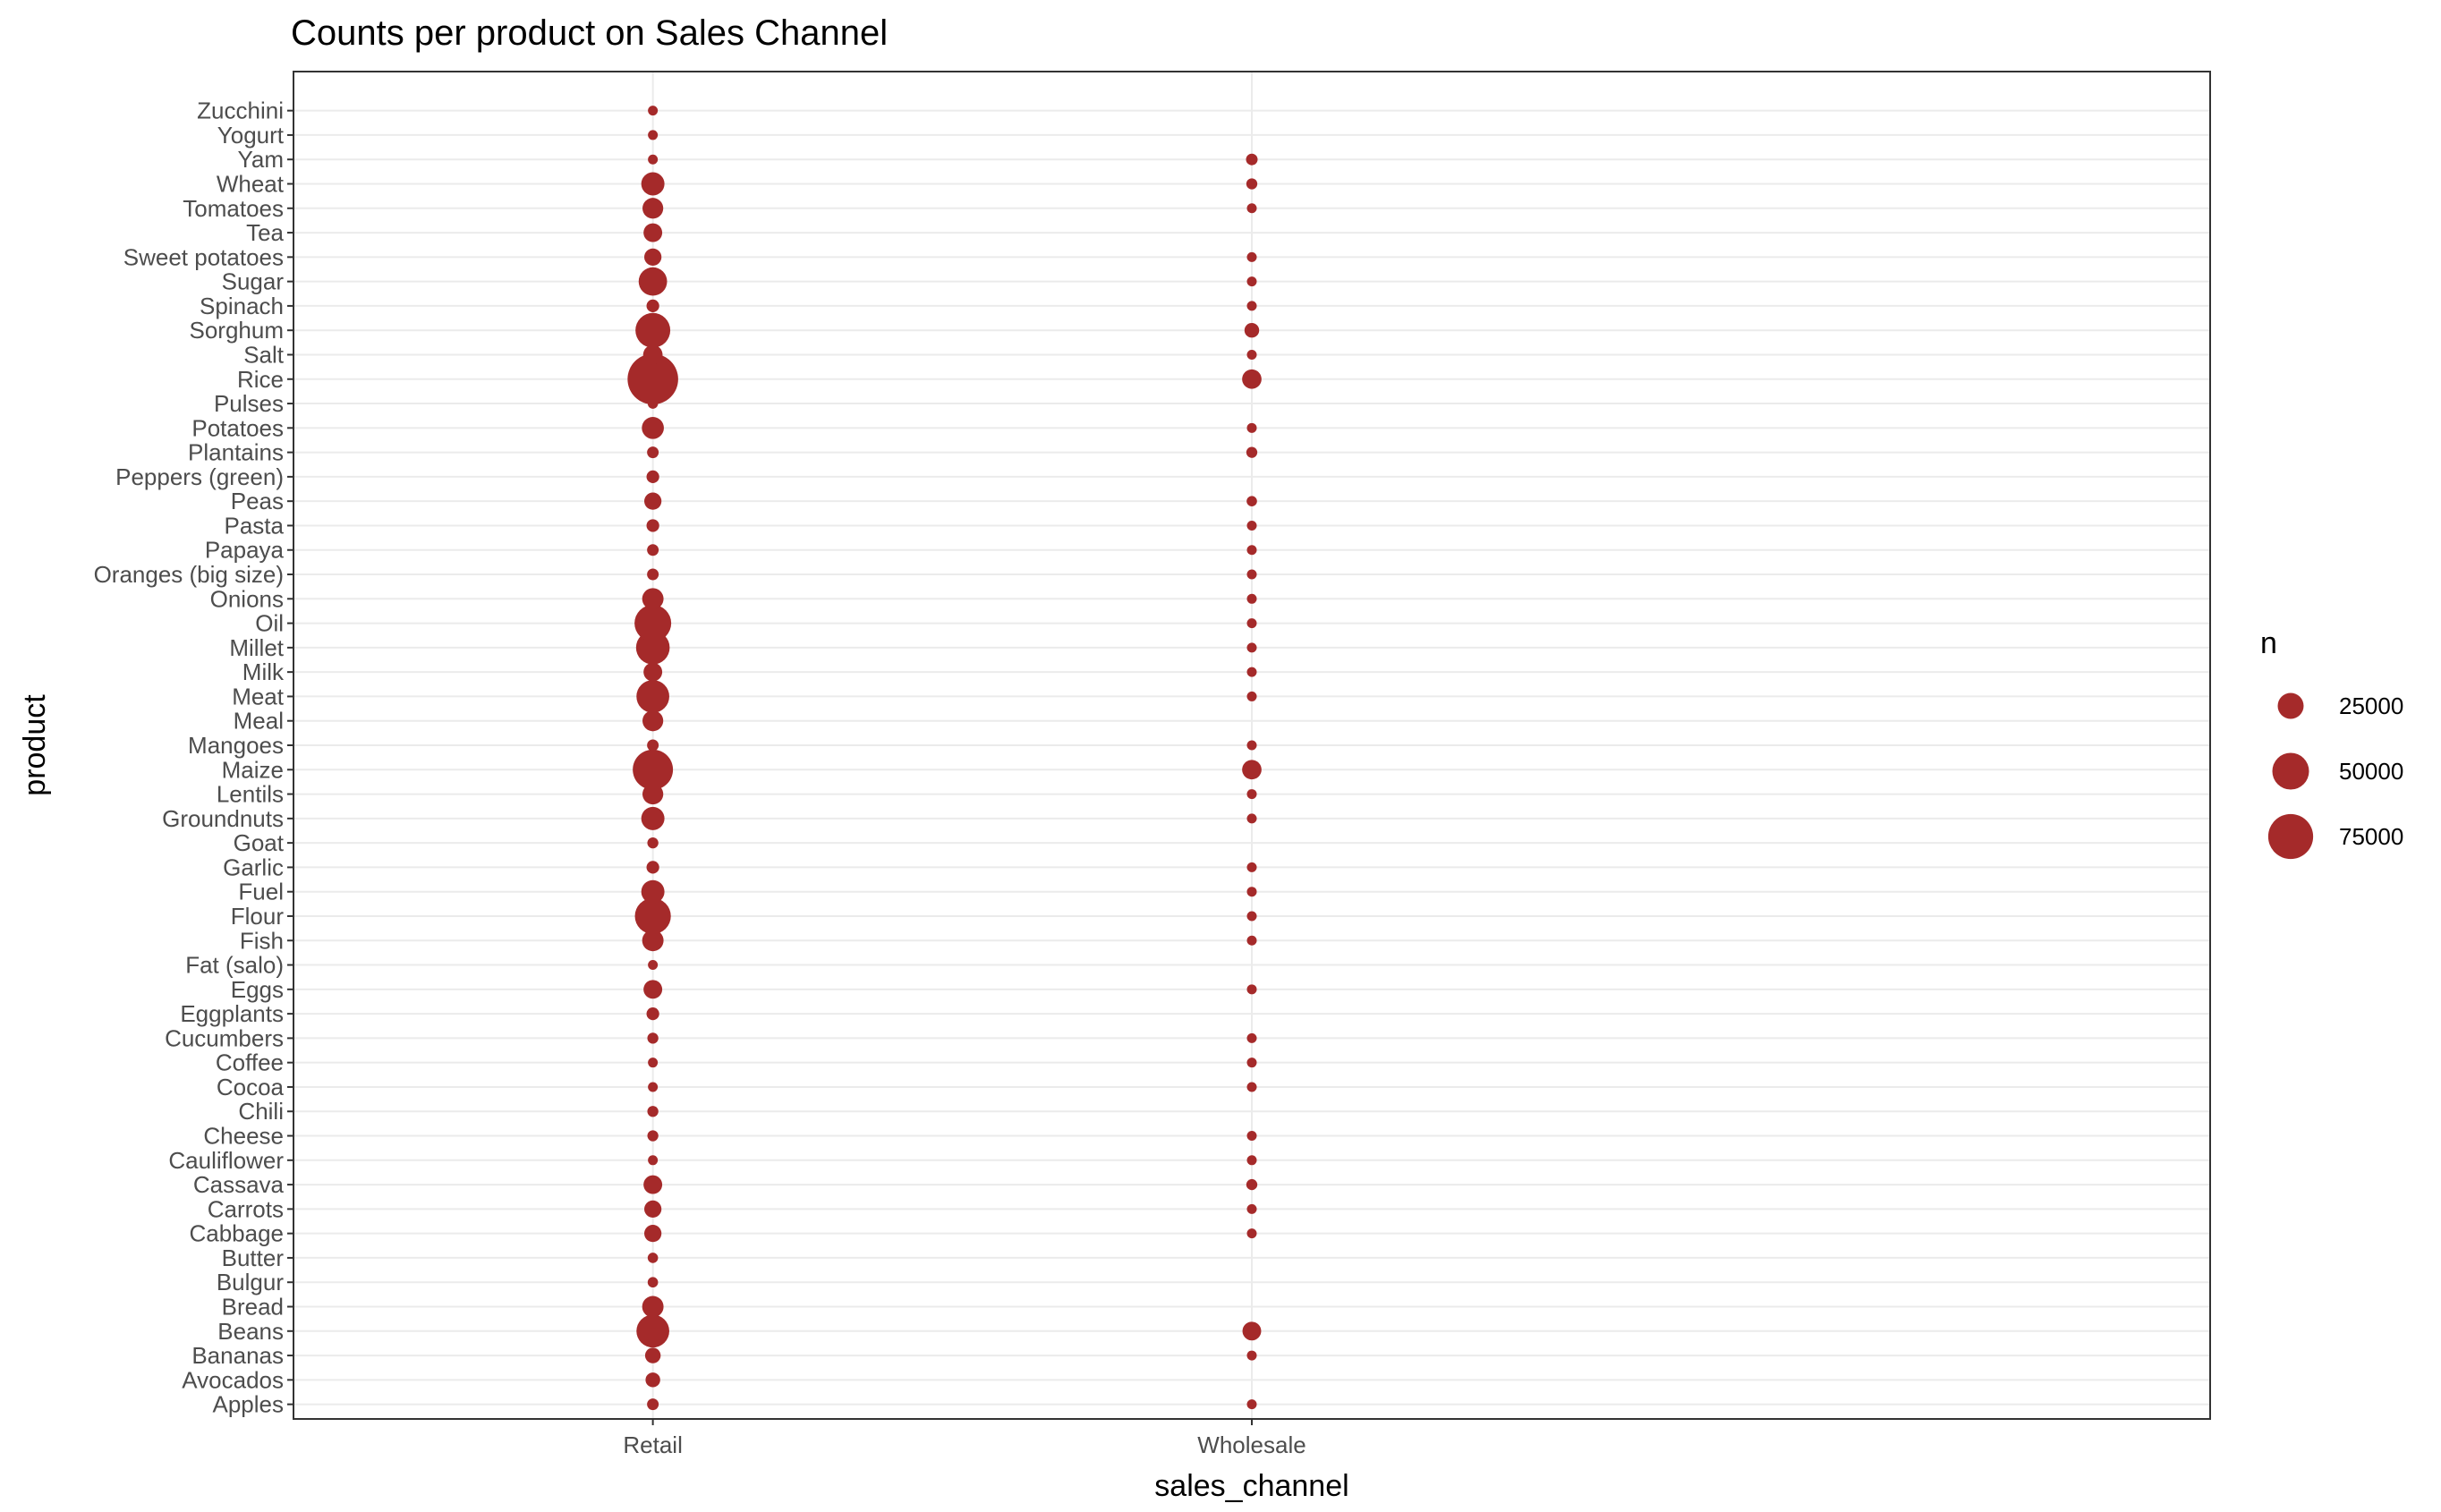 This screenshot has width=2441, height=1512. I want to click on y-tick-label: Wheat, so click(251, 184).